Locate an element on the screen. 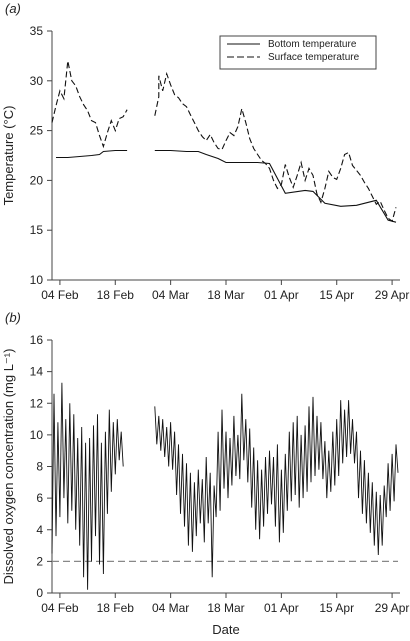 This screenshot has height=641, width=410. legend-entry: Surface temperature is located at coordinates (314, 57).